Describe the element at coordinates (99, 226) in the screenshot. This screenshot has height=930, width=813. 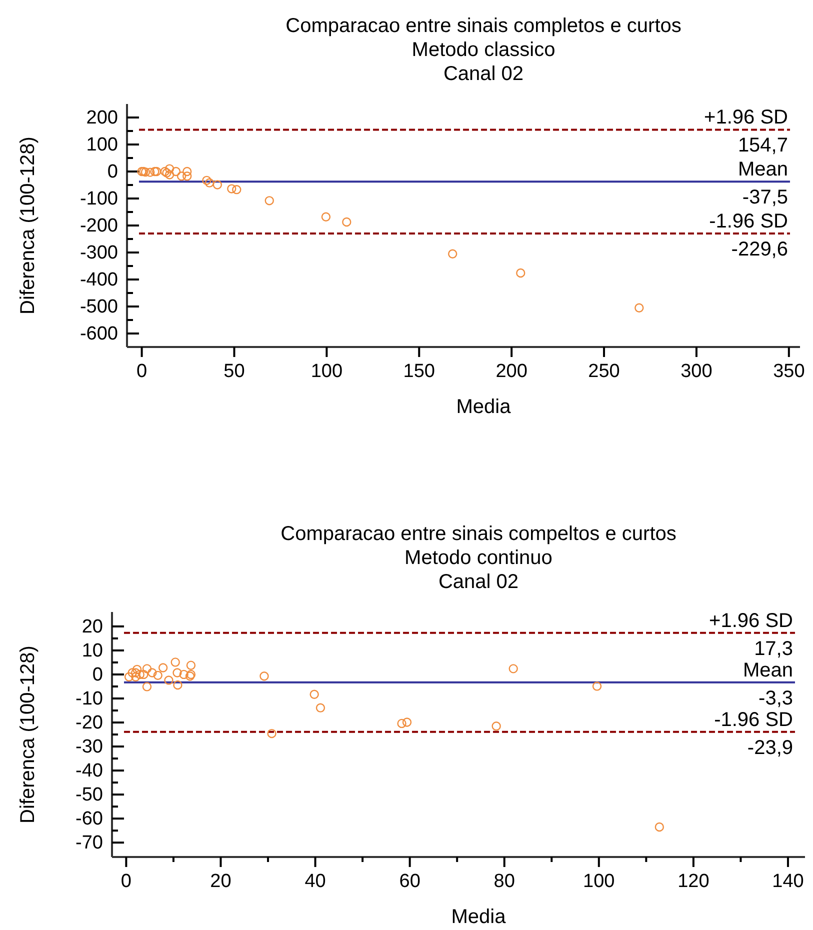
I see `y-tick-label: -200` at that location.